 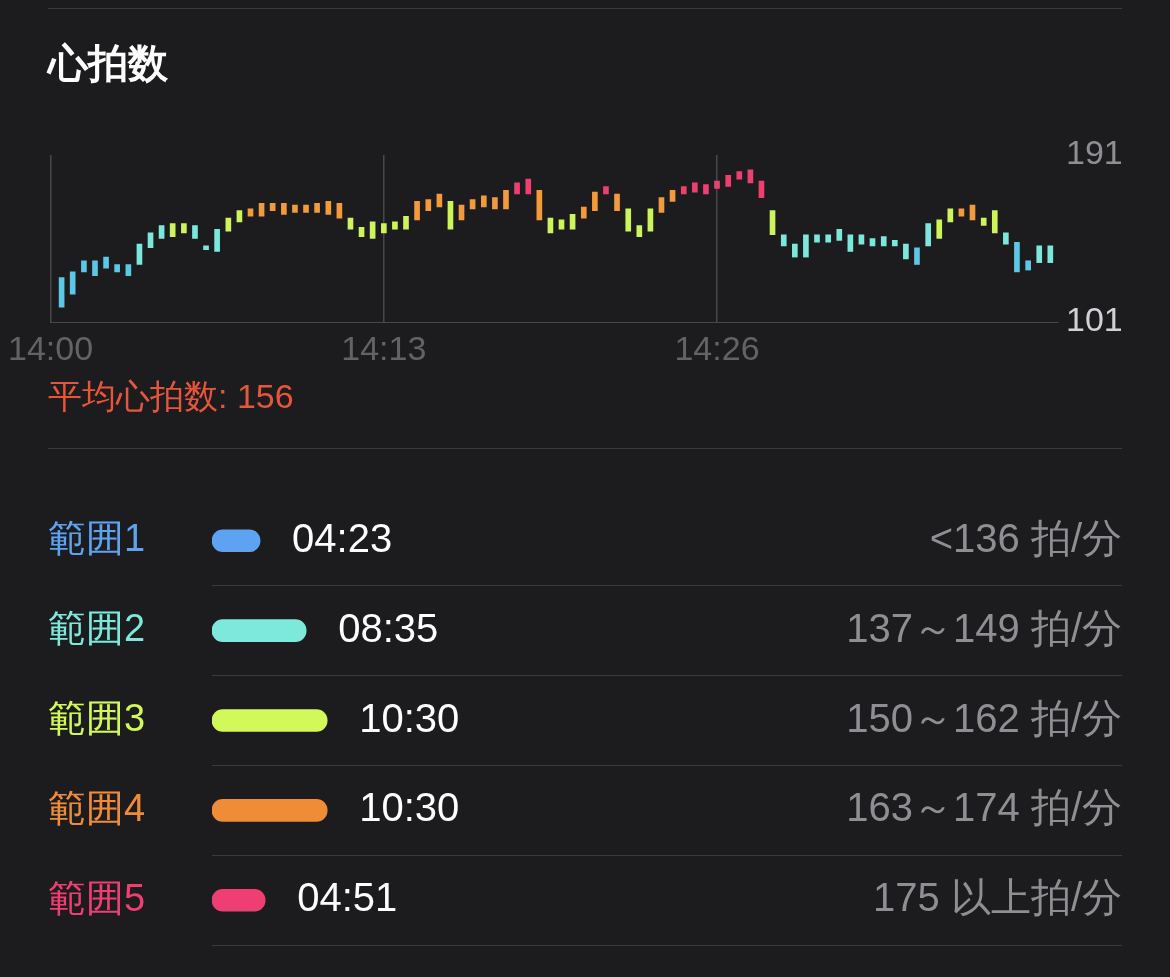 What do you see at coordinates (97, 628) in the screenshot?
I see `y-tick-label: 範囲2` at bounding box center [97, 628].